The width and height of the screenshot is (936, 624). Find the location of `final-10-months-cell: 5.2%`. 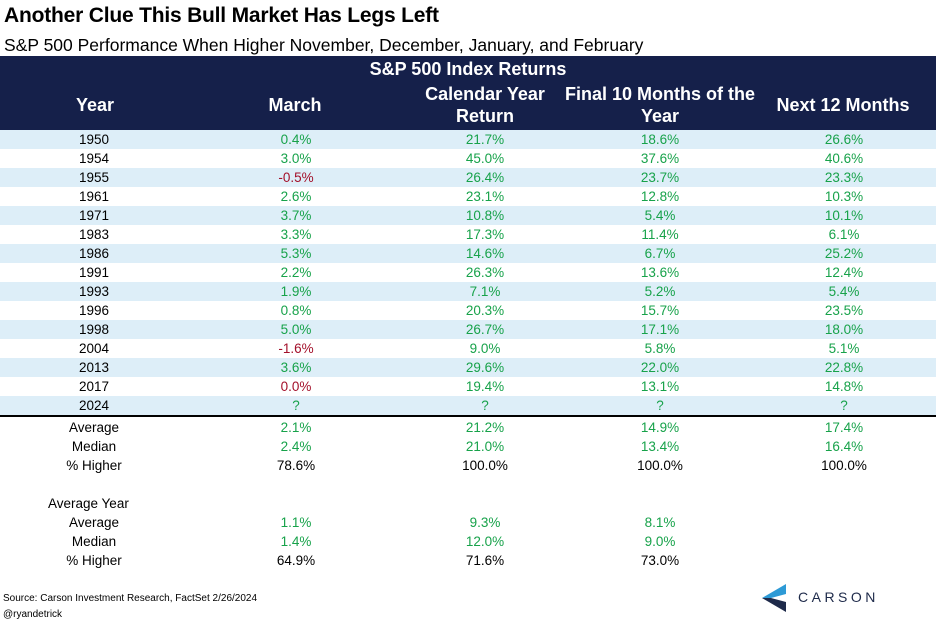

final-10-months-cell: 5.2% is located at coordinates (660, 291).